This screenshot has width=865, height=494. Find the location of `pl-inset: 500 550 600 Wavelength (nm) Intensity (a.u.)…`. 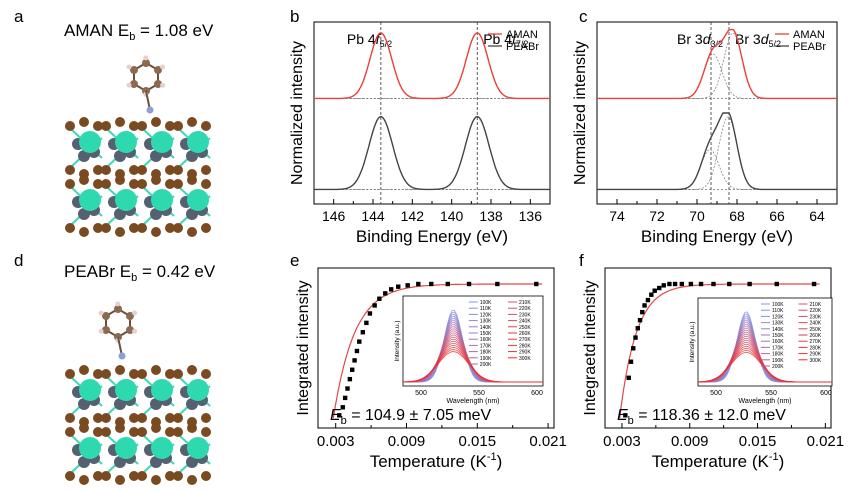

pl-inset: 500 550 600 Wavelength (nm) Intensity (a.u.)… is located at coordinates (469, 350).